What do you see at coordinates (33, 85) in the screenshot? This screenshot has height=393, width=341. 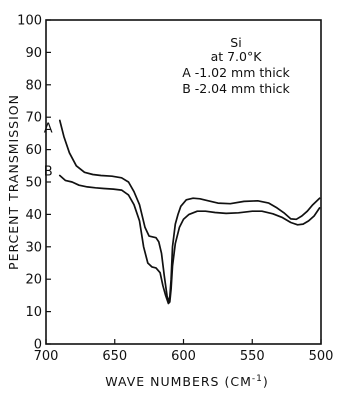 I see `y-tick-label: 80` at bounding box center [33, 85].